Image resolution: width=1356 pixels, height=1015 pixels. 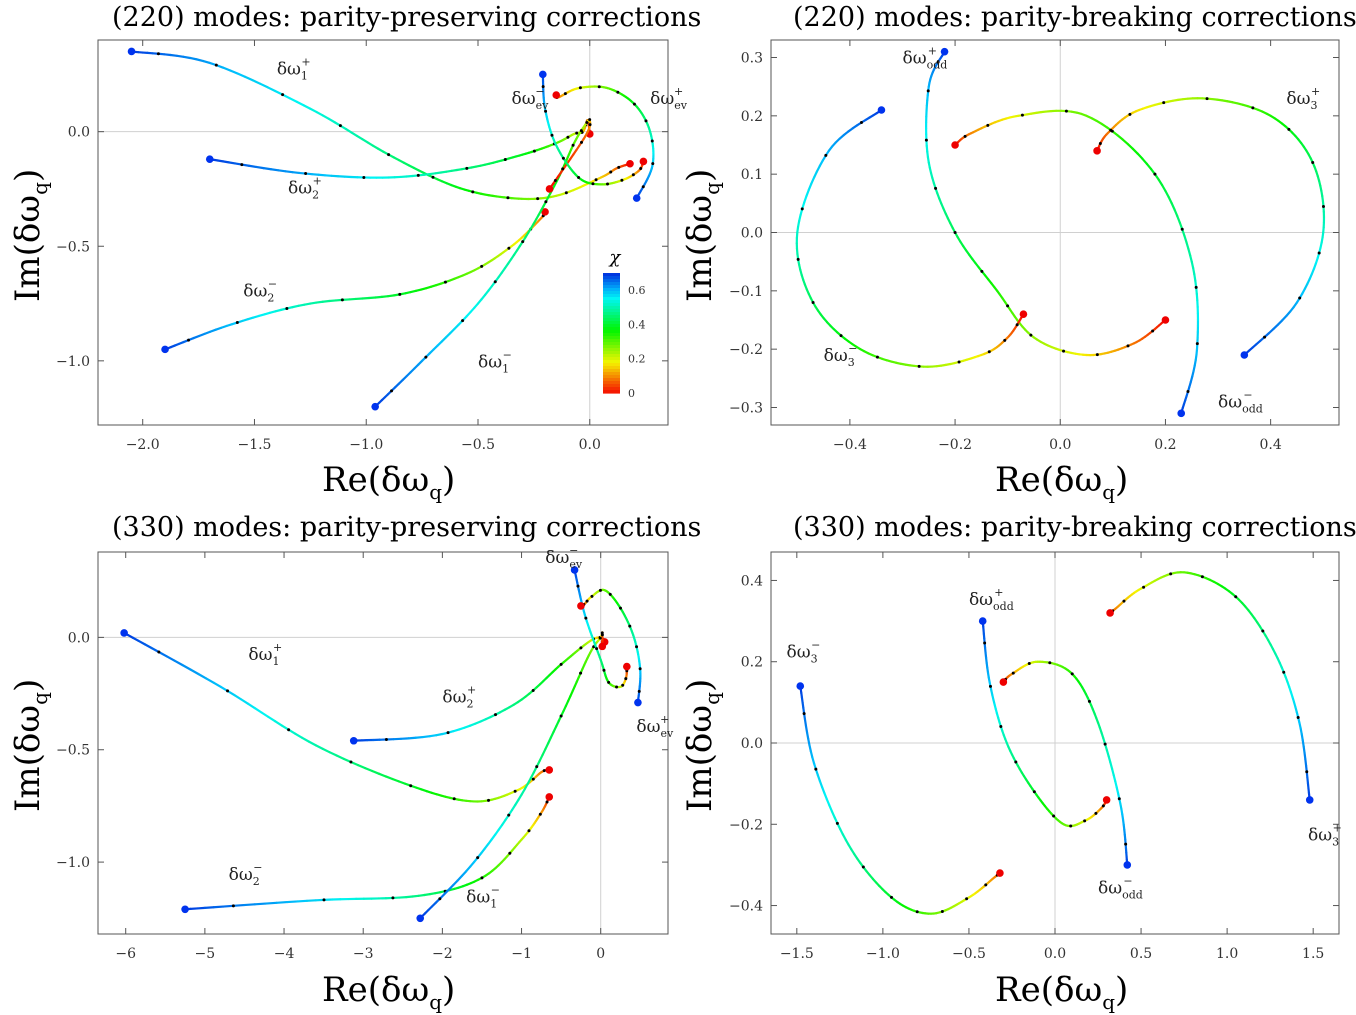 What do you see at coordinates (850, 445) in the screenshot?
I see `x-tick-label: −0.4` at bounding box center [850, 445].